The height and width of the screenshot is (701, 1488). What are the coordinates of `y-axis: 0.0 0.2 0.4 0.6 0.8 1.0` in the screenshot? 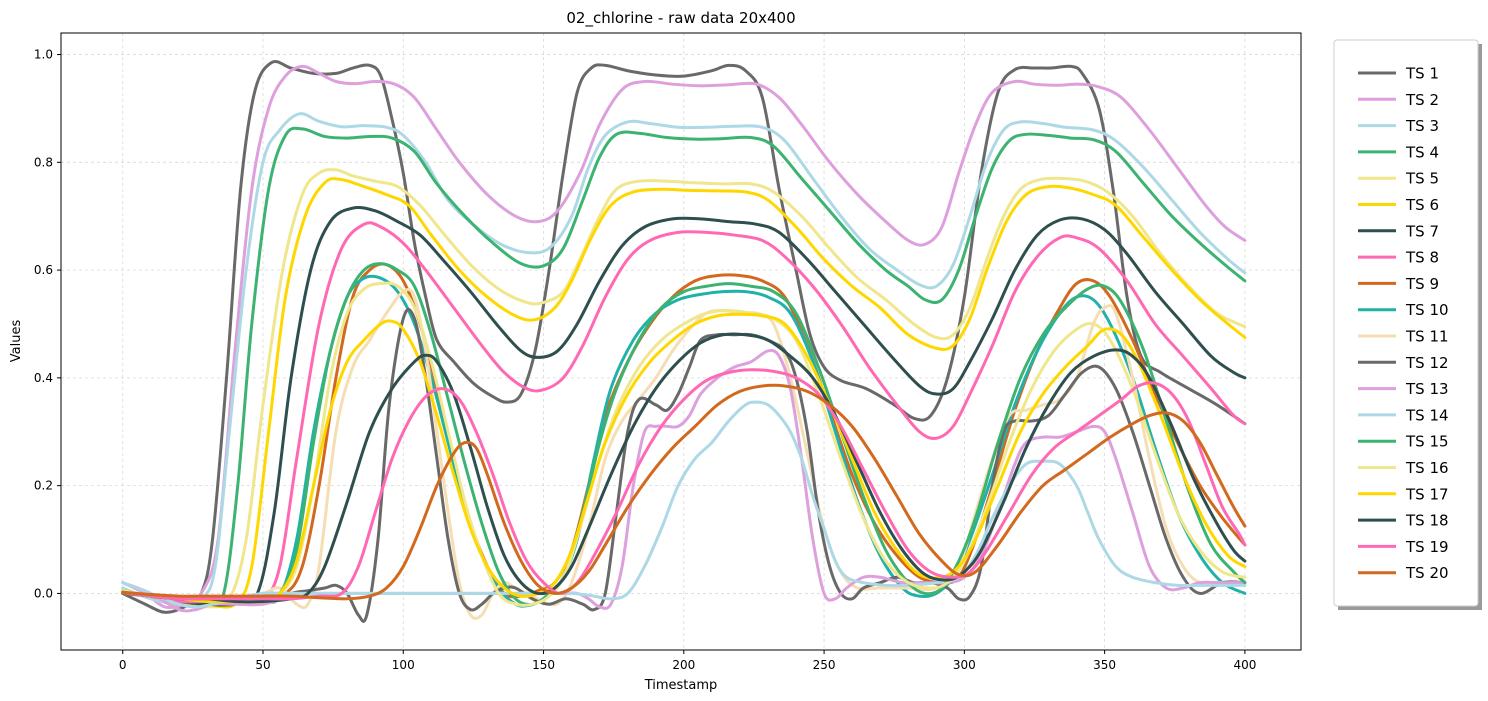 It's located at (47, 324).